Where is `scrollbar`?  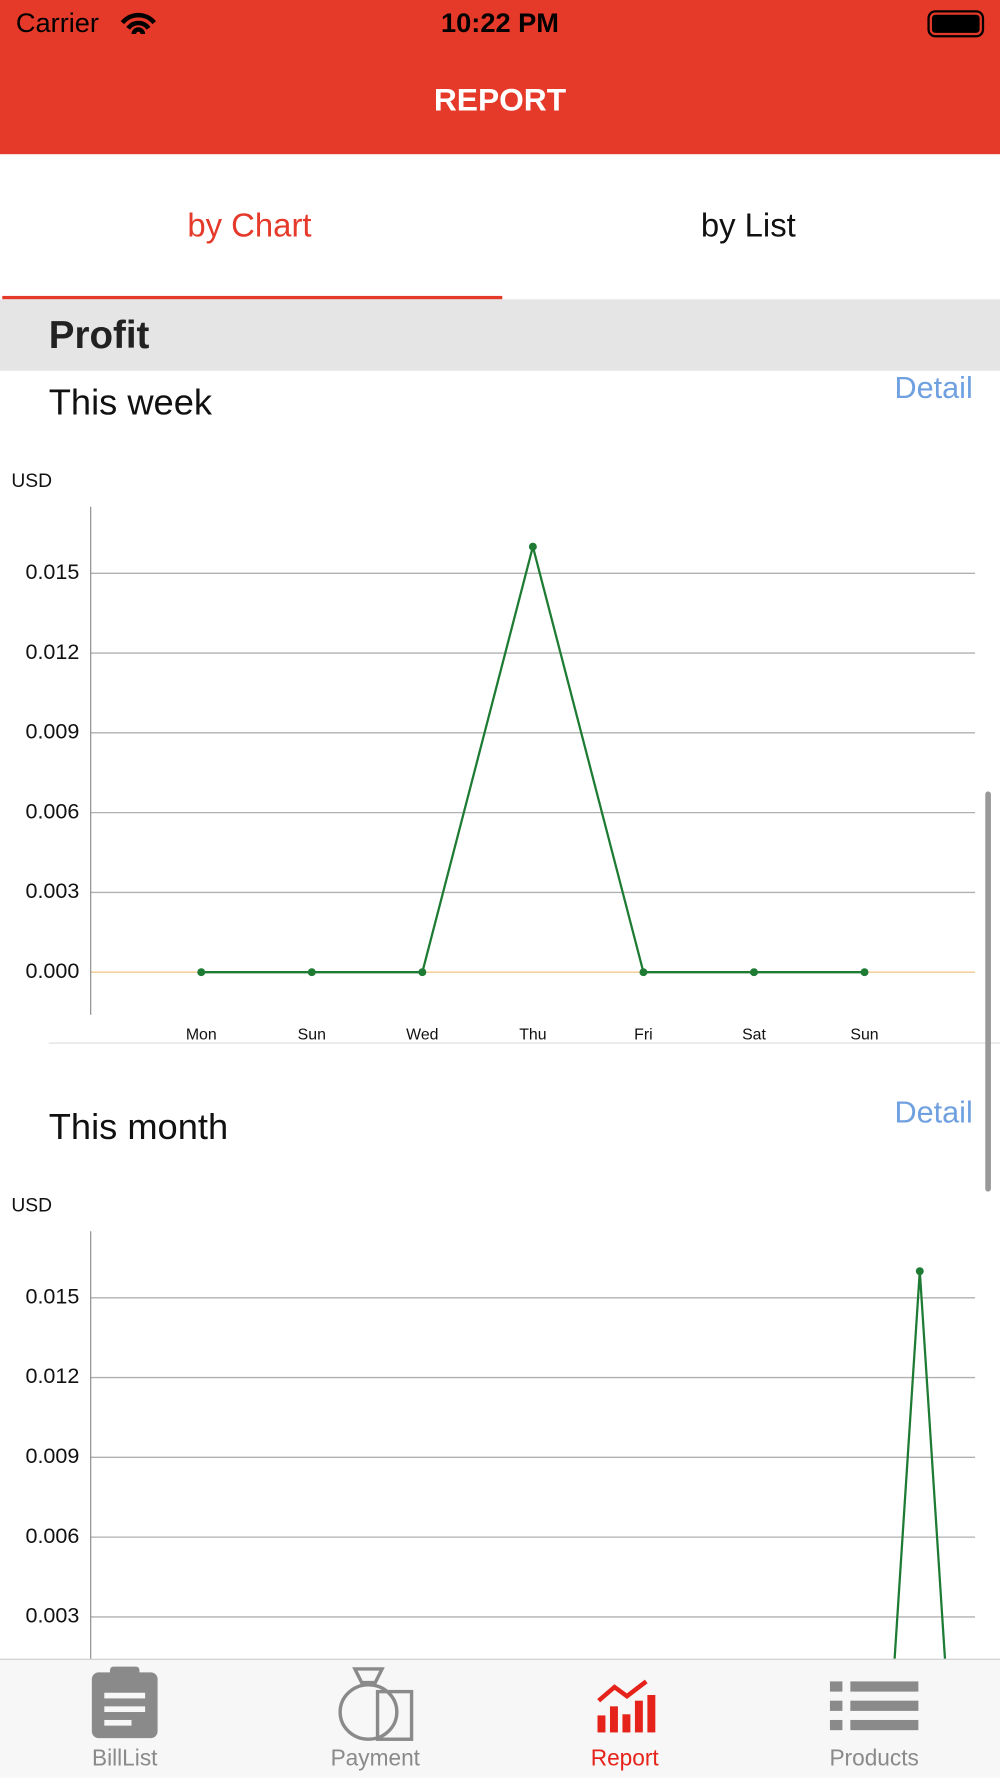
scrollbar is located at coordinates (988, 991).